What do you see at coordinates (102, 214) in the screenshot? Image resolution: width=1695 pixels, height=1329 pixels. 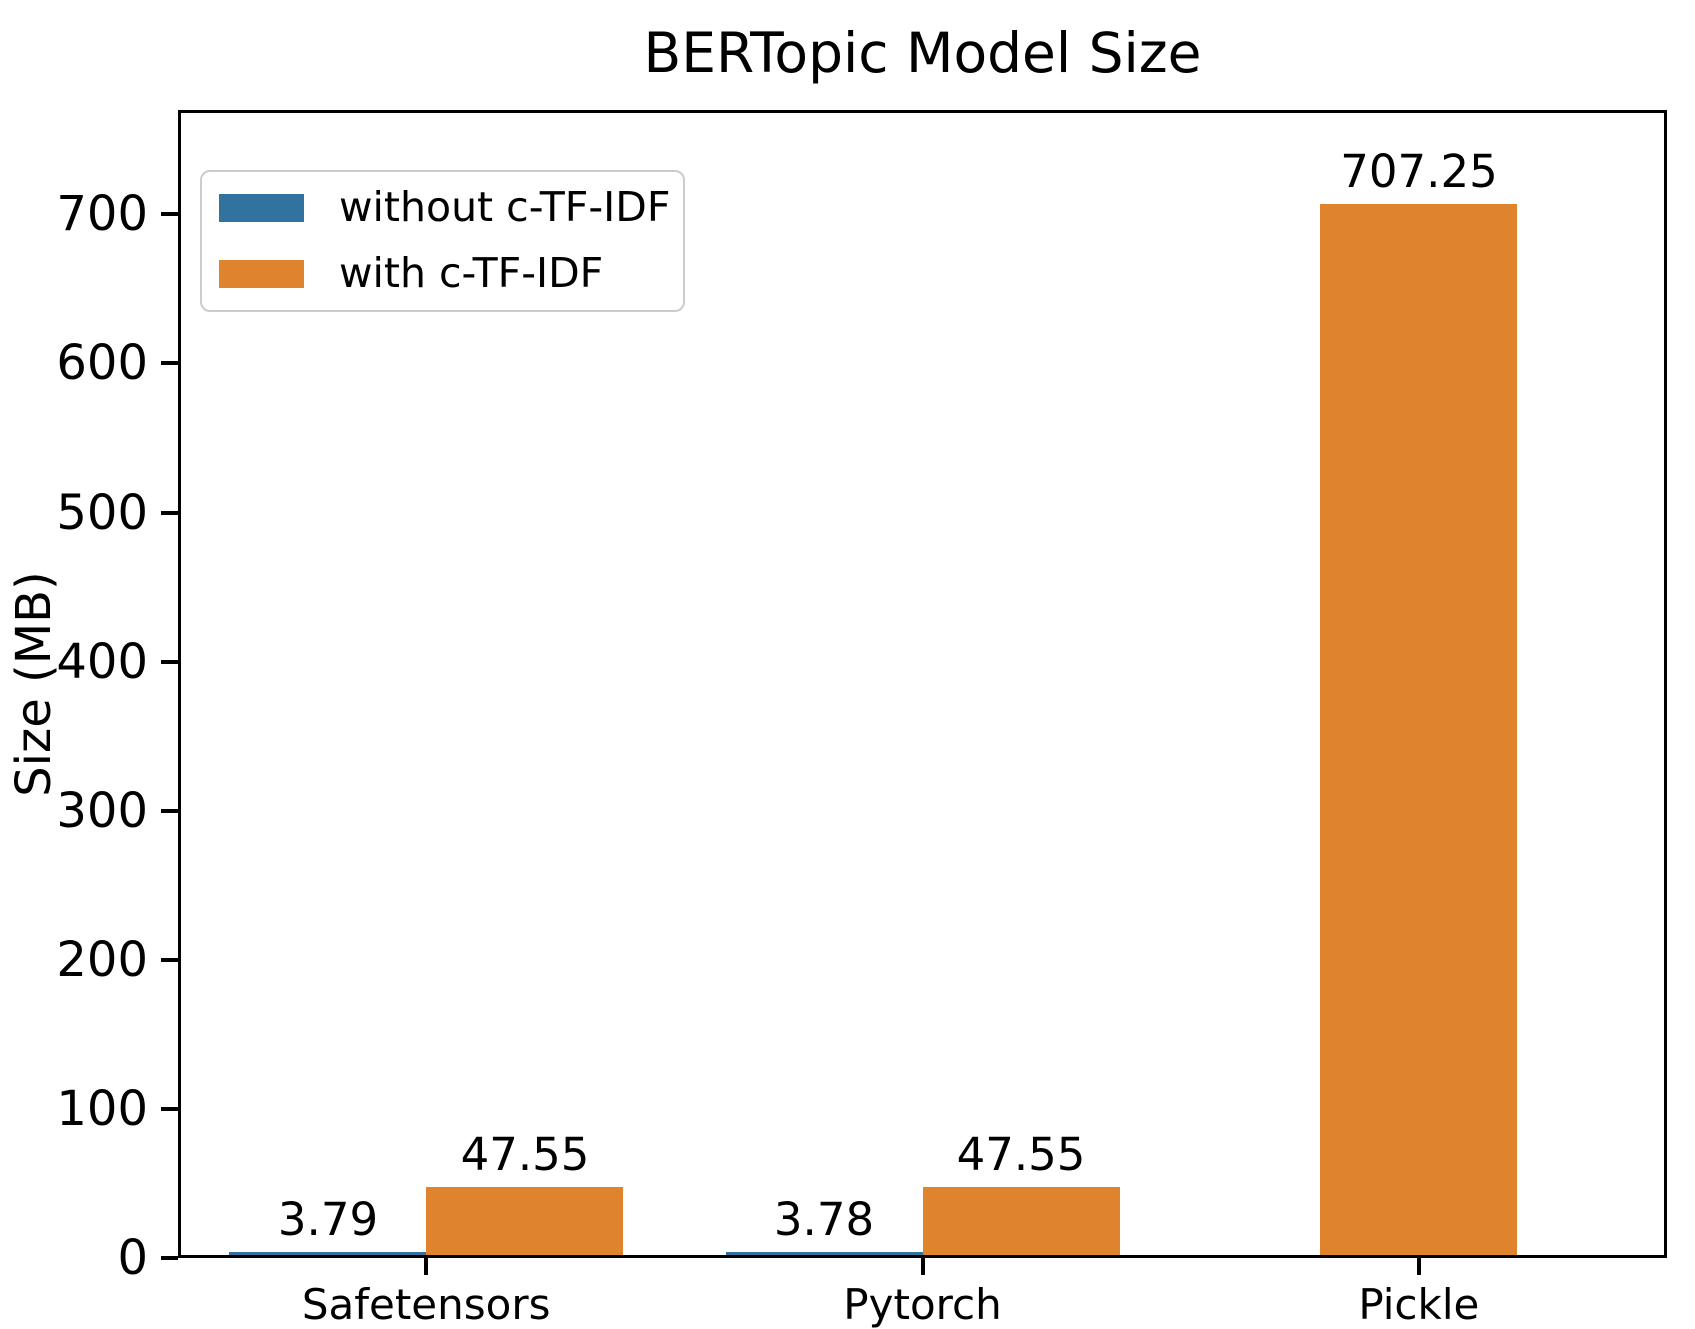 I see `y-tick-label: 700` at bounding box center [102, 214].